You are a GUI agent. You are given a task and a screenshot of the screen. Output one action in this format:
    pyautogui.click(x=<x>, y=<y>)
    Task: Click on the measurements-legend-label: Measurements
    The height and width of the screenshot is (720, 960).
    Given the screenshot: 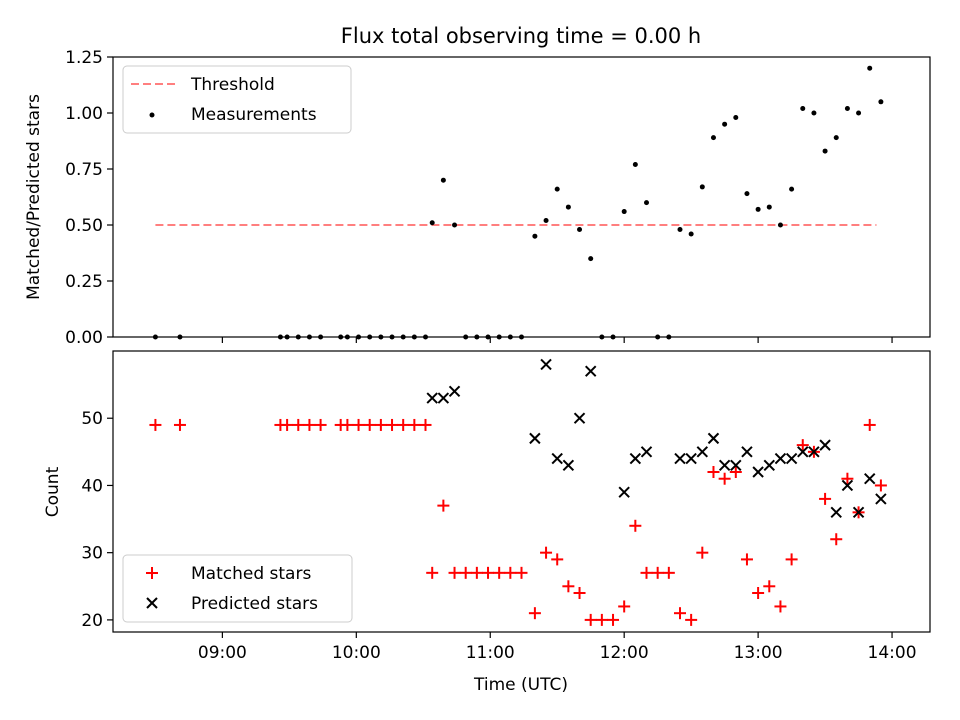 What is the action you would take?
    pyautogui.click(x=254, y=115)
    